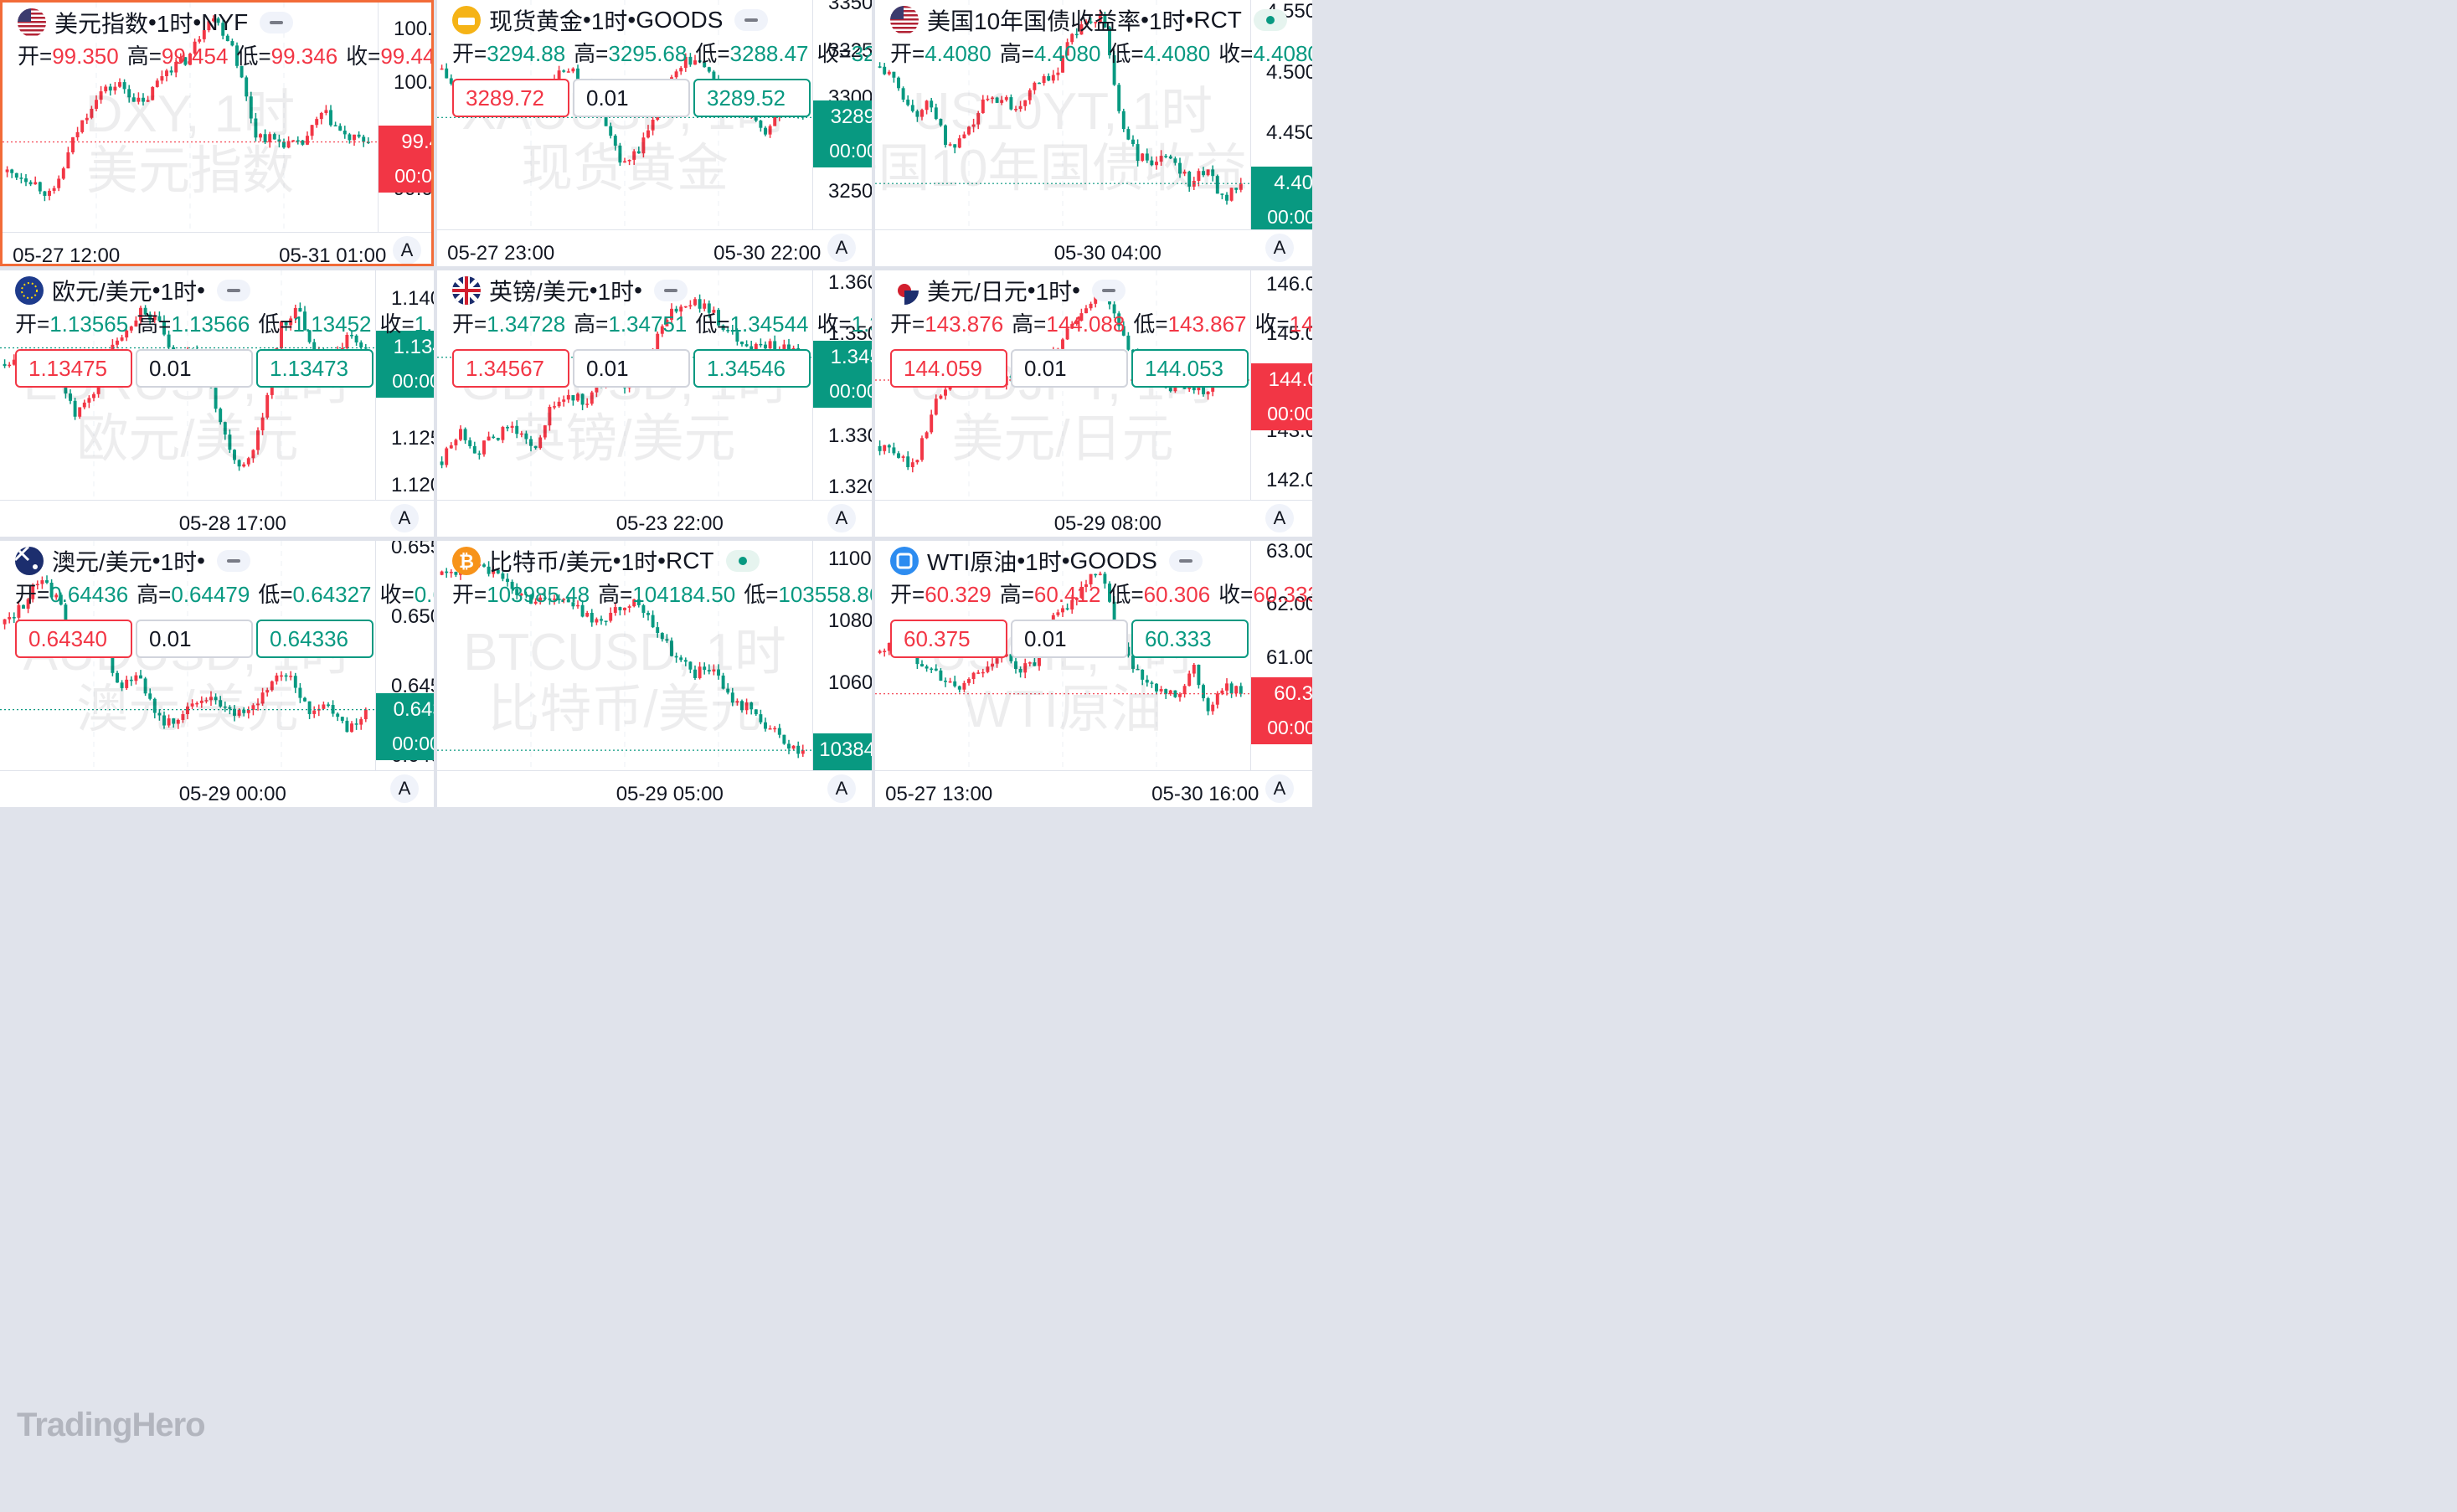 Image resolution: width=2457 pixels, height=1512 pixels. Describe the element at coordinates (314, 639) in the screenshot. I see `buy-button: 0.64336` at that location.